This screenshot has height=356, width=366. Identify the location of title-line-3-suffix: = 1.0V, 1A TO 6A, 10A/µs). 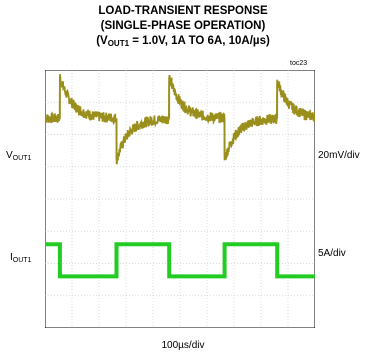
(199, 41).